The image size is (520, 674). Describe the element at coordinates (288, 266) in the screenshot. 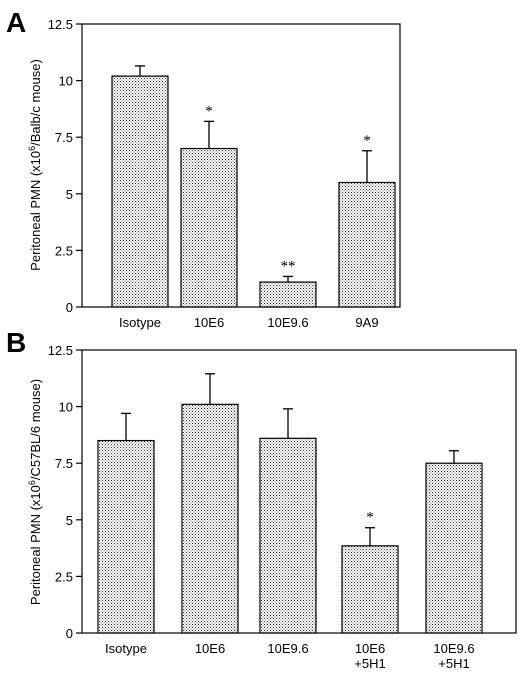

I see `significance-marker: **` at that location.